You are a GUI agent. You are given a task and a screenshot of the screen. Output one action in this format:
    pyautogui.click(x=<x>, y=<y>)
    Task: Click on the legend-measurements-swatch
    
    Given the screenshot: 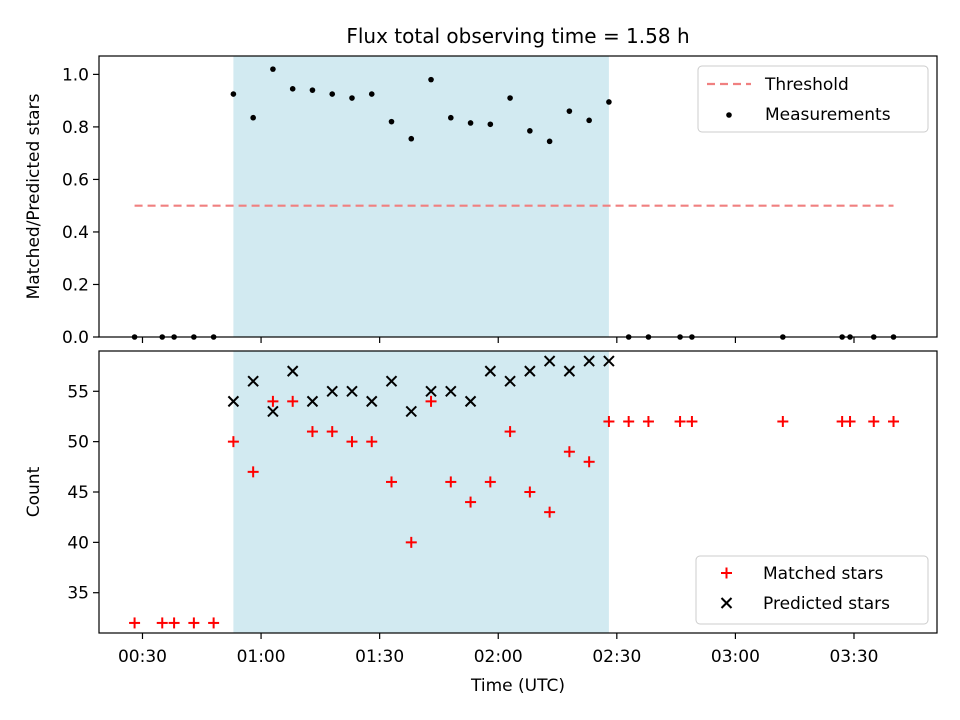 What is the action you would take?
    pyautogui.click(x=729, y=115)
    